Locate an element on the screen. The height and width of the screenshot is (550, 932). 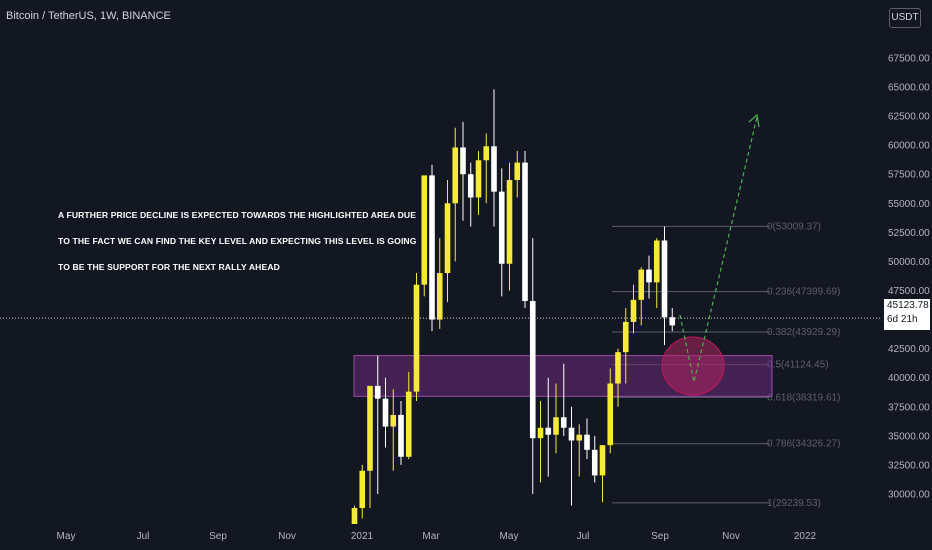
fib-level-label: 0.236(47399.69) is located at coordinates (803, 292).